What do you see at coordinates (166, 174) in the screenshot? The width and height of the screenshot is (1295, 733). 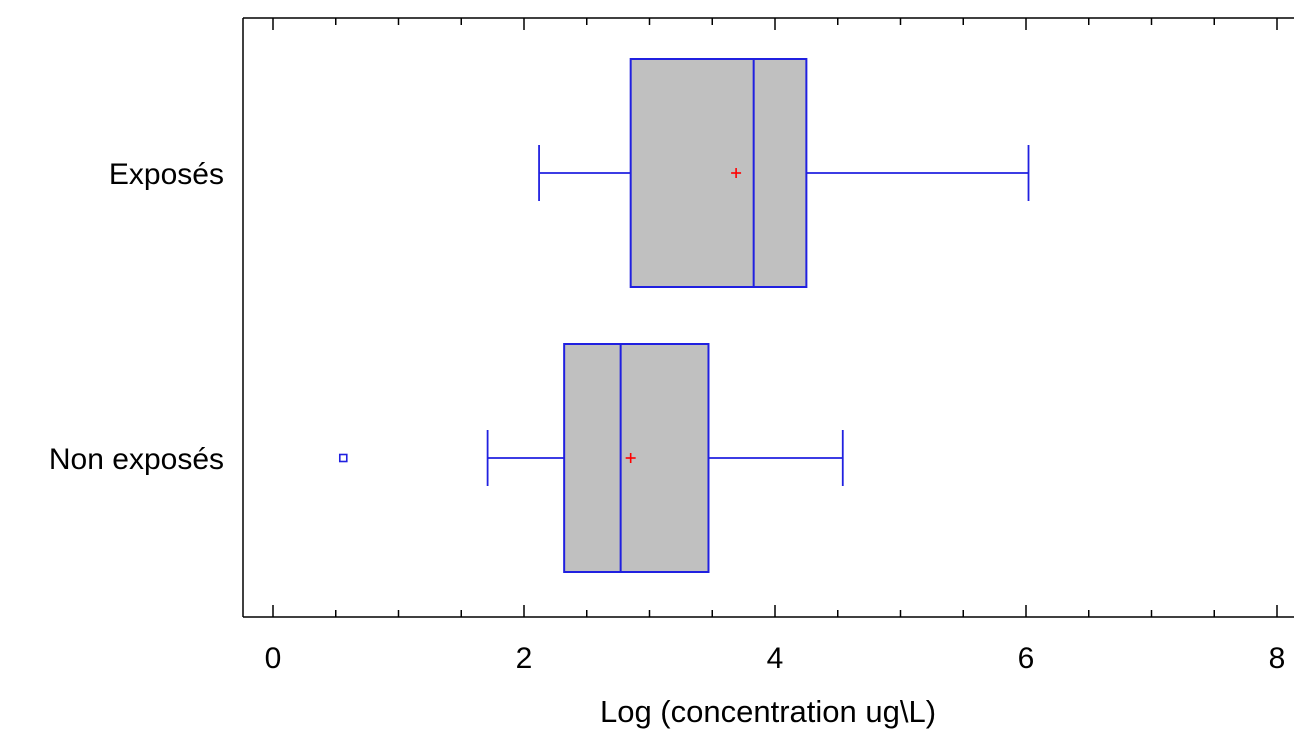 I see `category-label: Exposés` at bounding box center [166, 174].